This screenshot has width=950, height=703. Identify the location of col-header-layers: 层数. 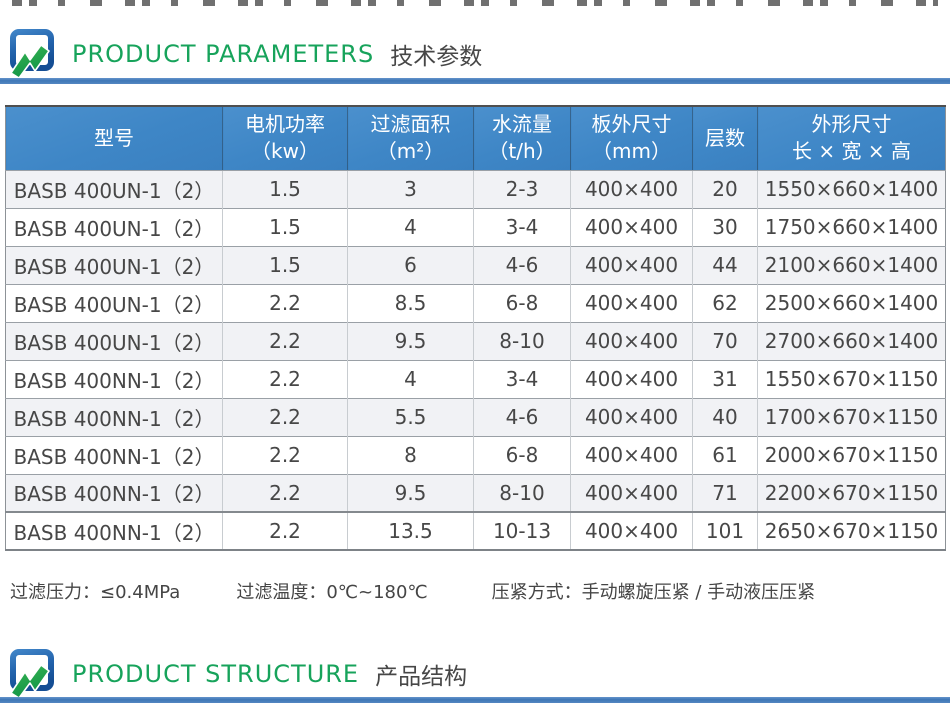
(725, 138).